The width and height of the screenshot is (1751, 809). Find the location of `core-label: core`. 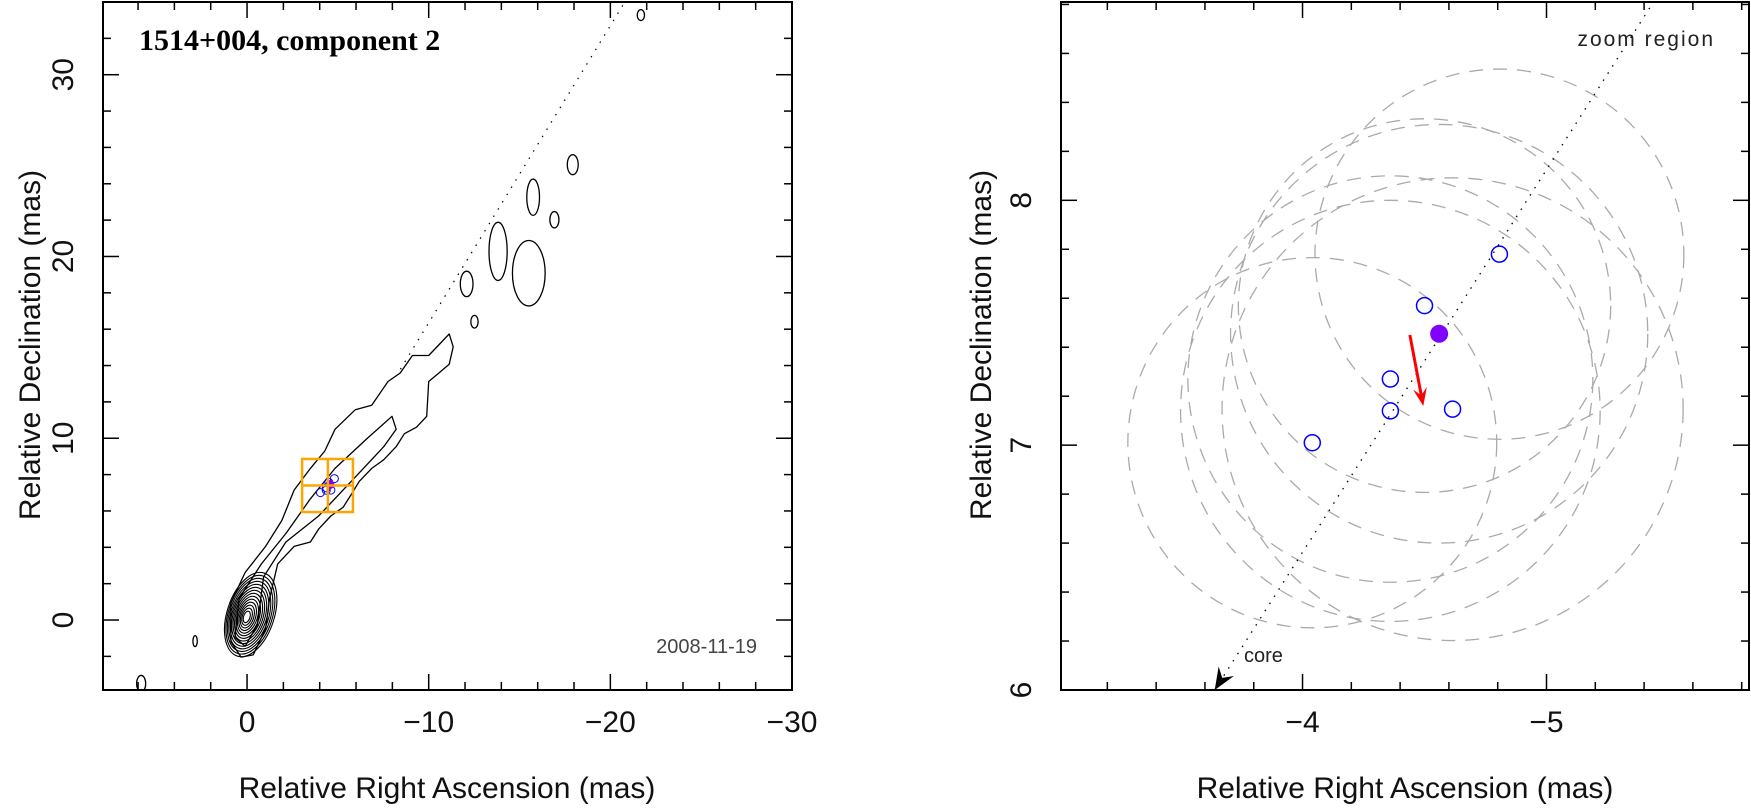

core-label: core is located at coordinates (1263, 656).